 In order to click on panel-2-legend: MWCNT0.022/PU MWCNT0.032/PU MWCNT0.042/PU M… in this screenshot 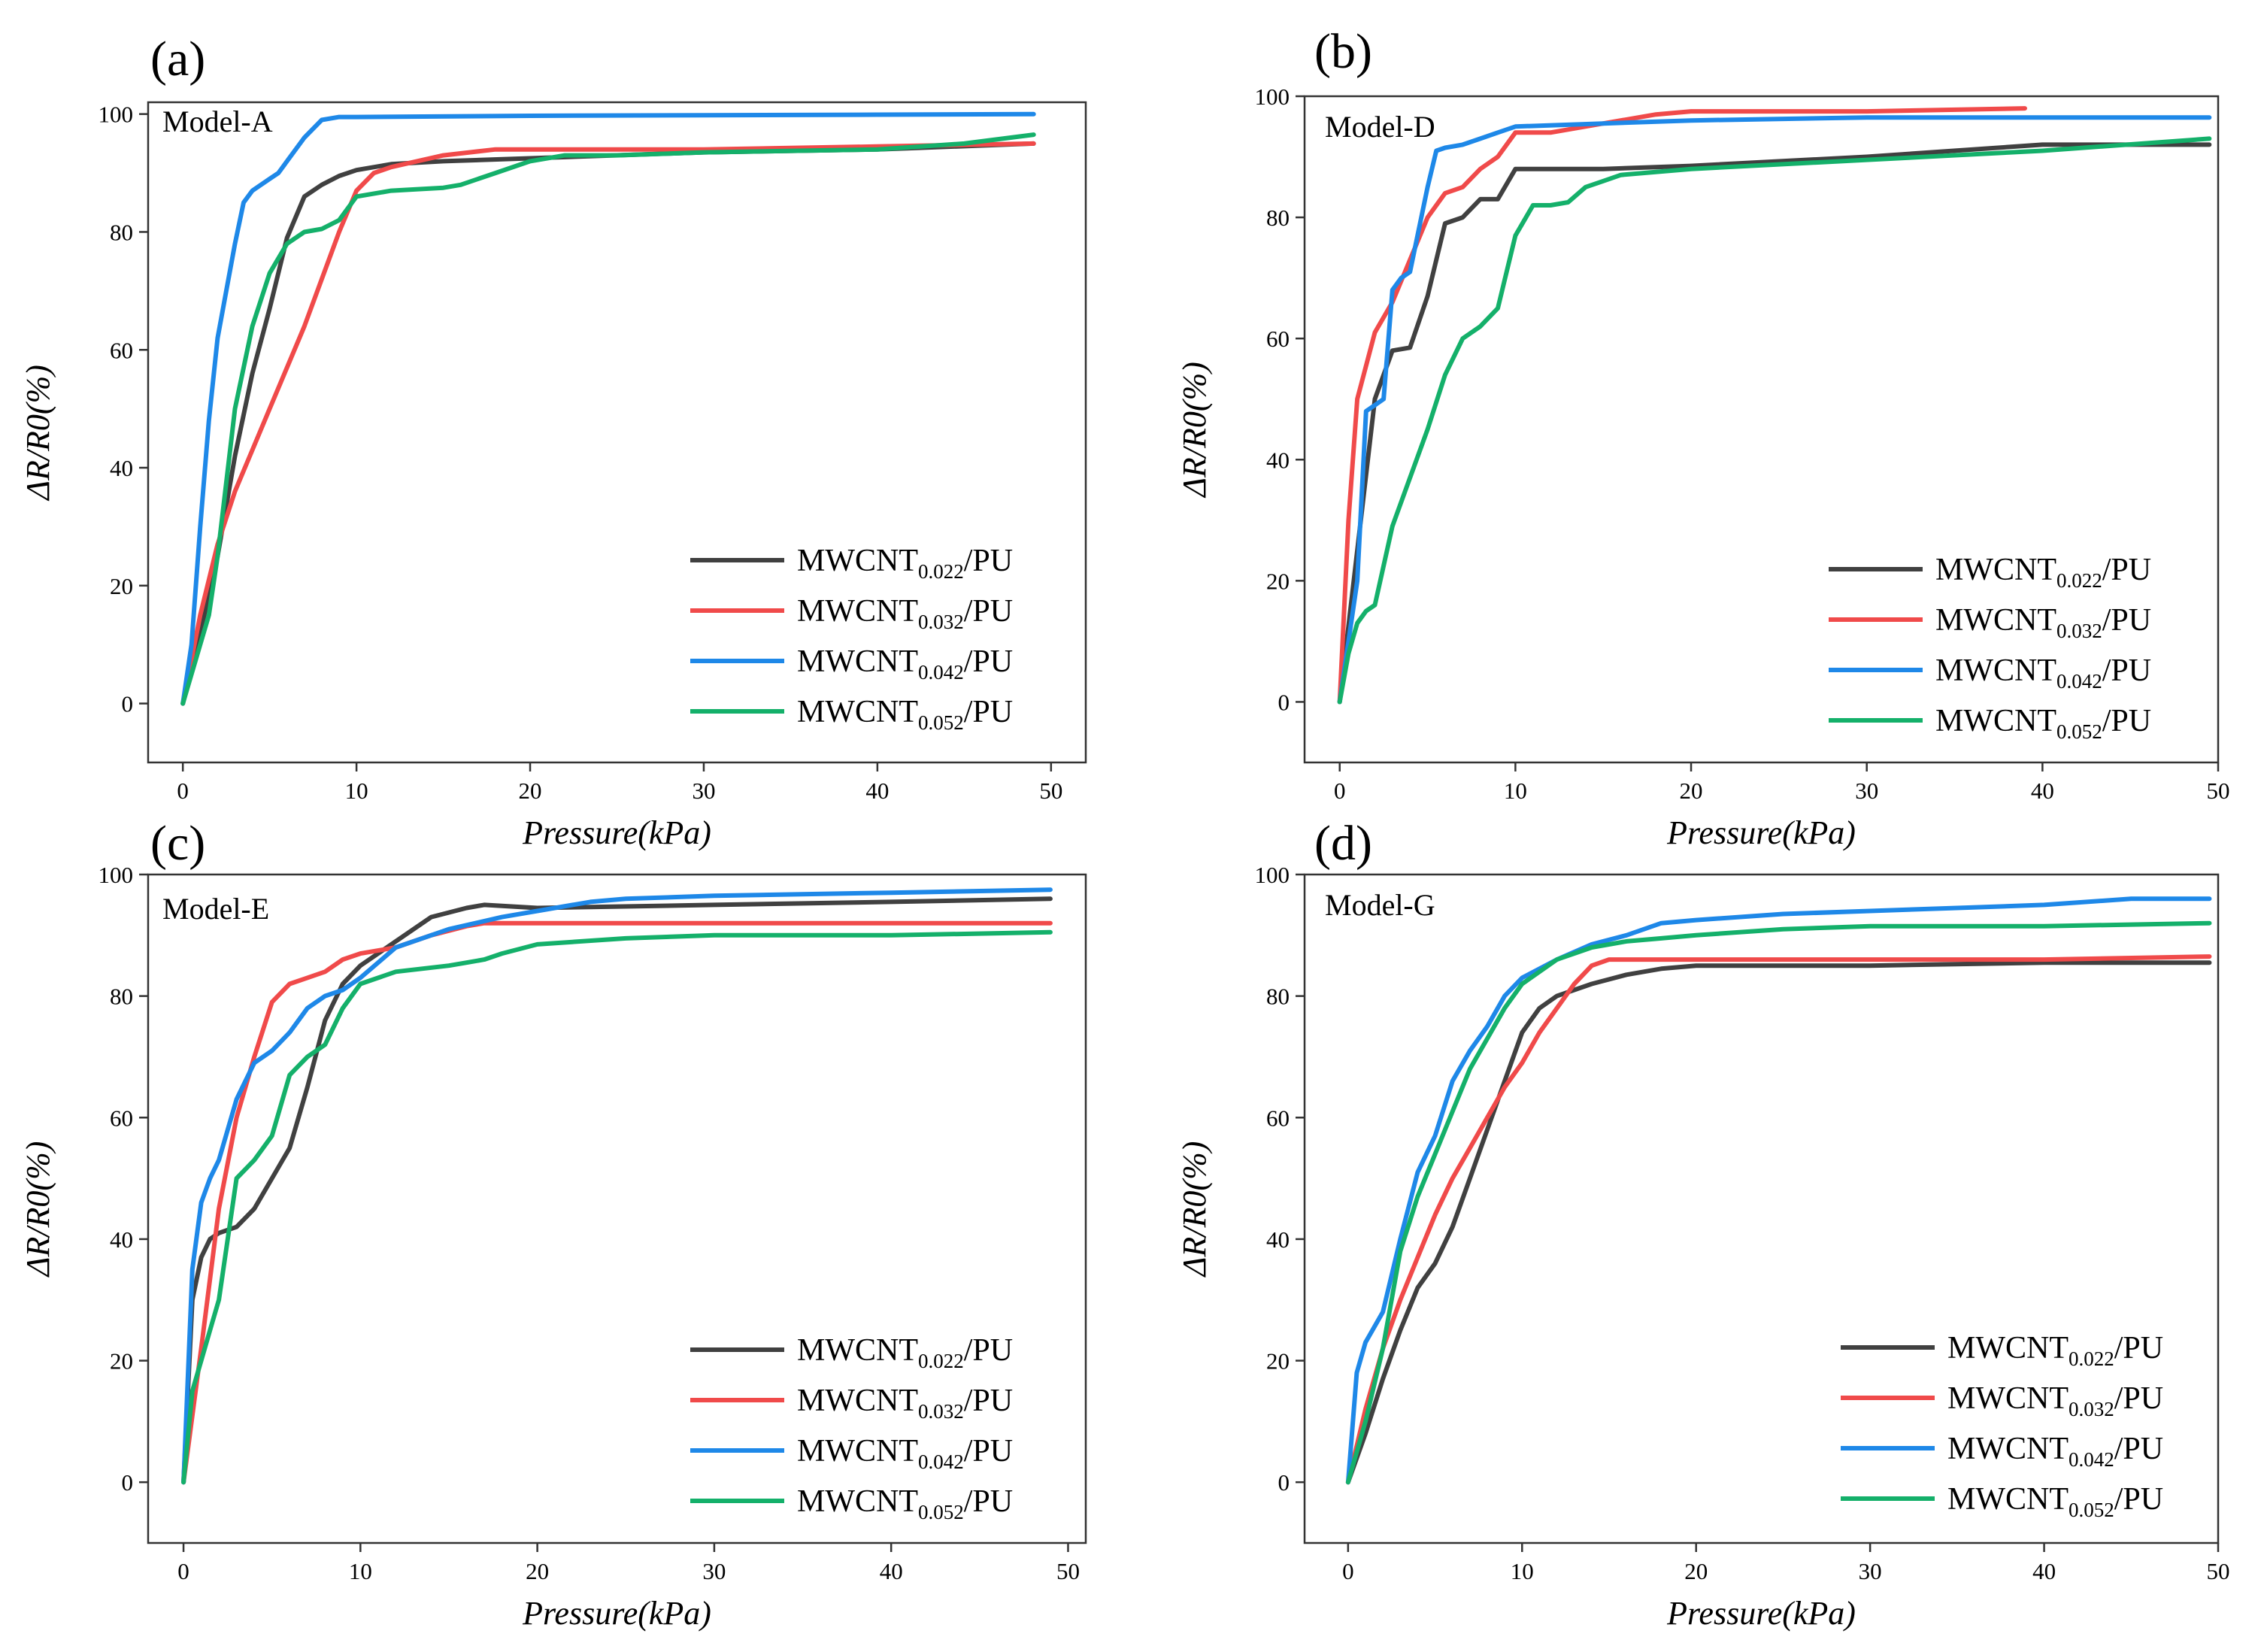, I will do `click(1990, 648)`.